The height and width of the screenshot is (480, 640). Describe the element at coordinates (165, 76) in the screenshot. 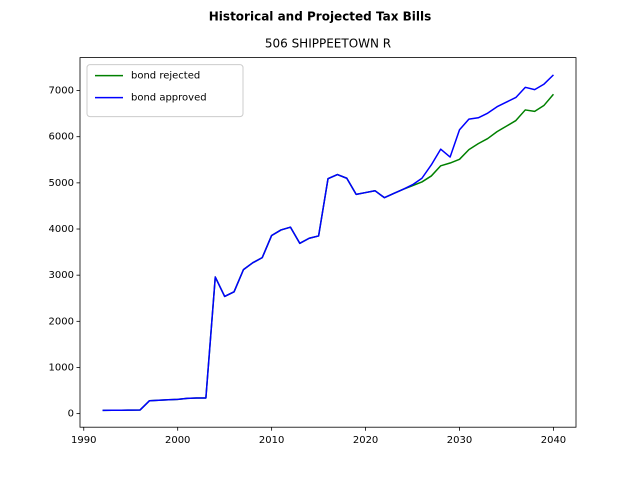

I see `legend-label: bond rejected` at that location.